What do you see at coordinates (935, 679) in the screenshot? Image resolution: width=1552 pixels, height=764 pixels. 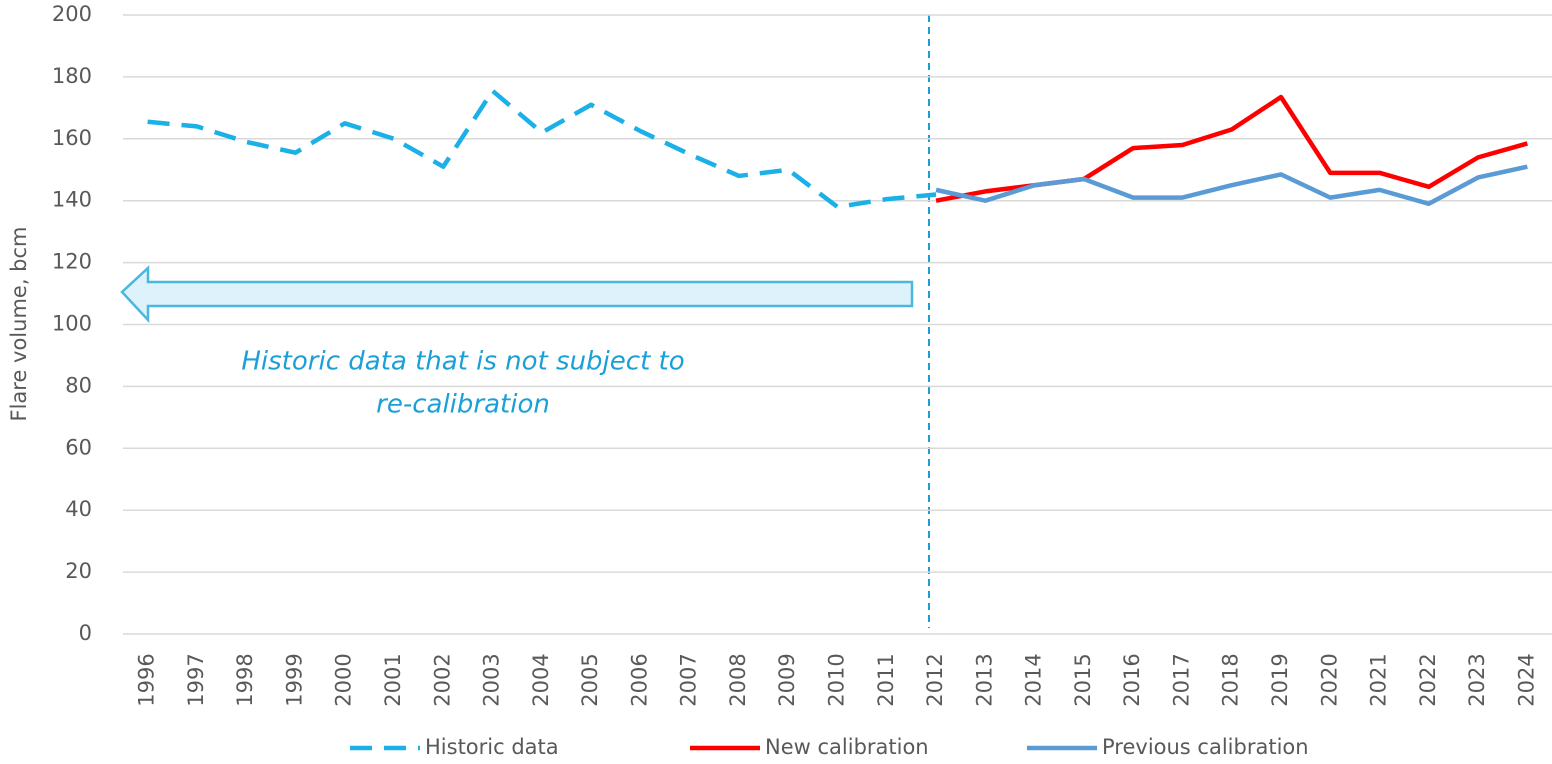 I see `x-tick-label: 2012` at bounding box center [935, 679].